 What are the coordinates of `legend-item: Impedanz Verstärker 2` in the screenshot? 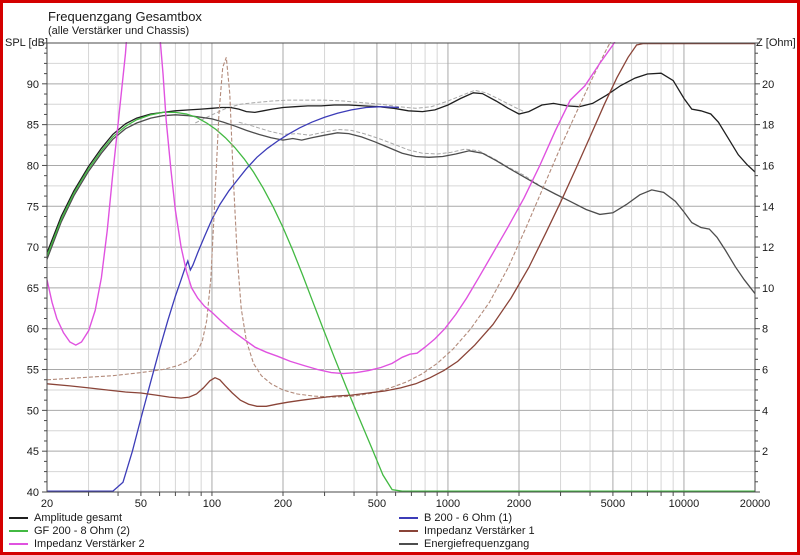 It's located at (77, 543).